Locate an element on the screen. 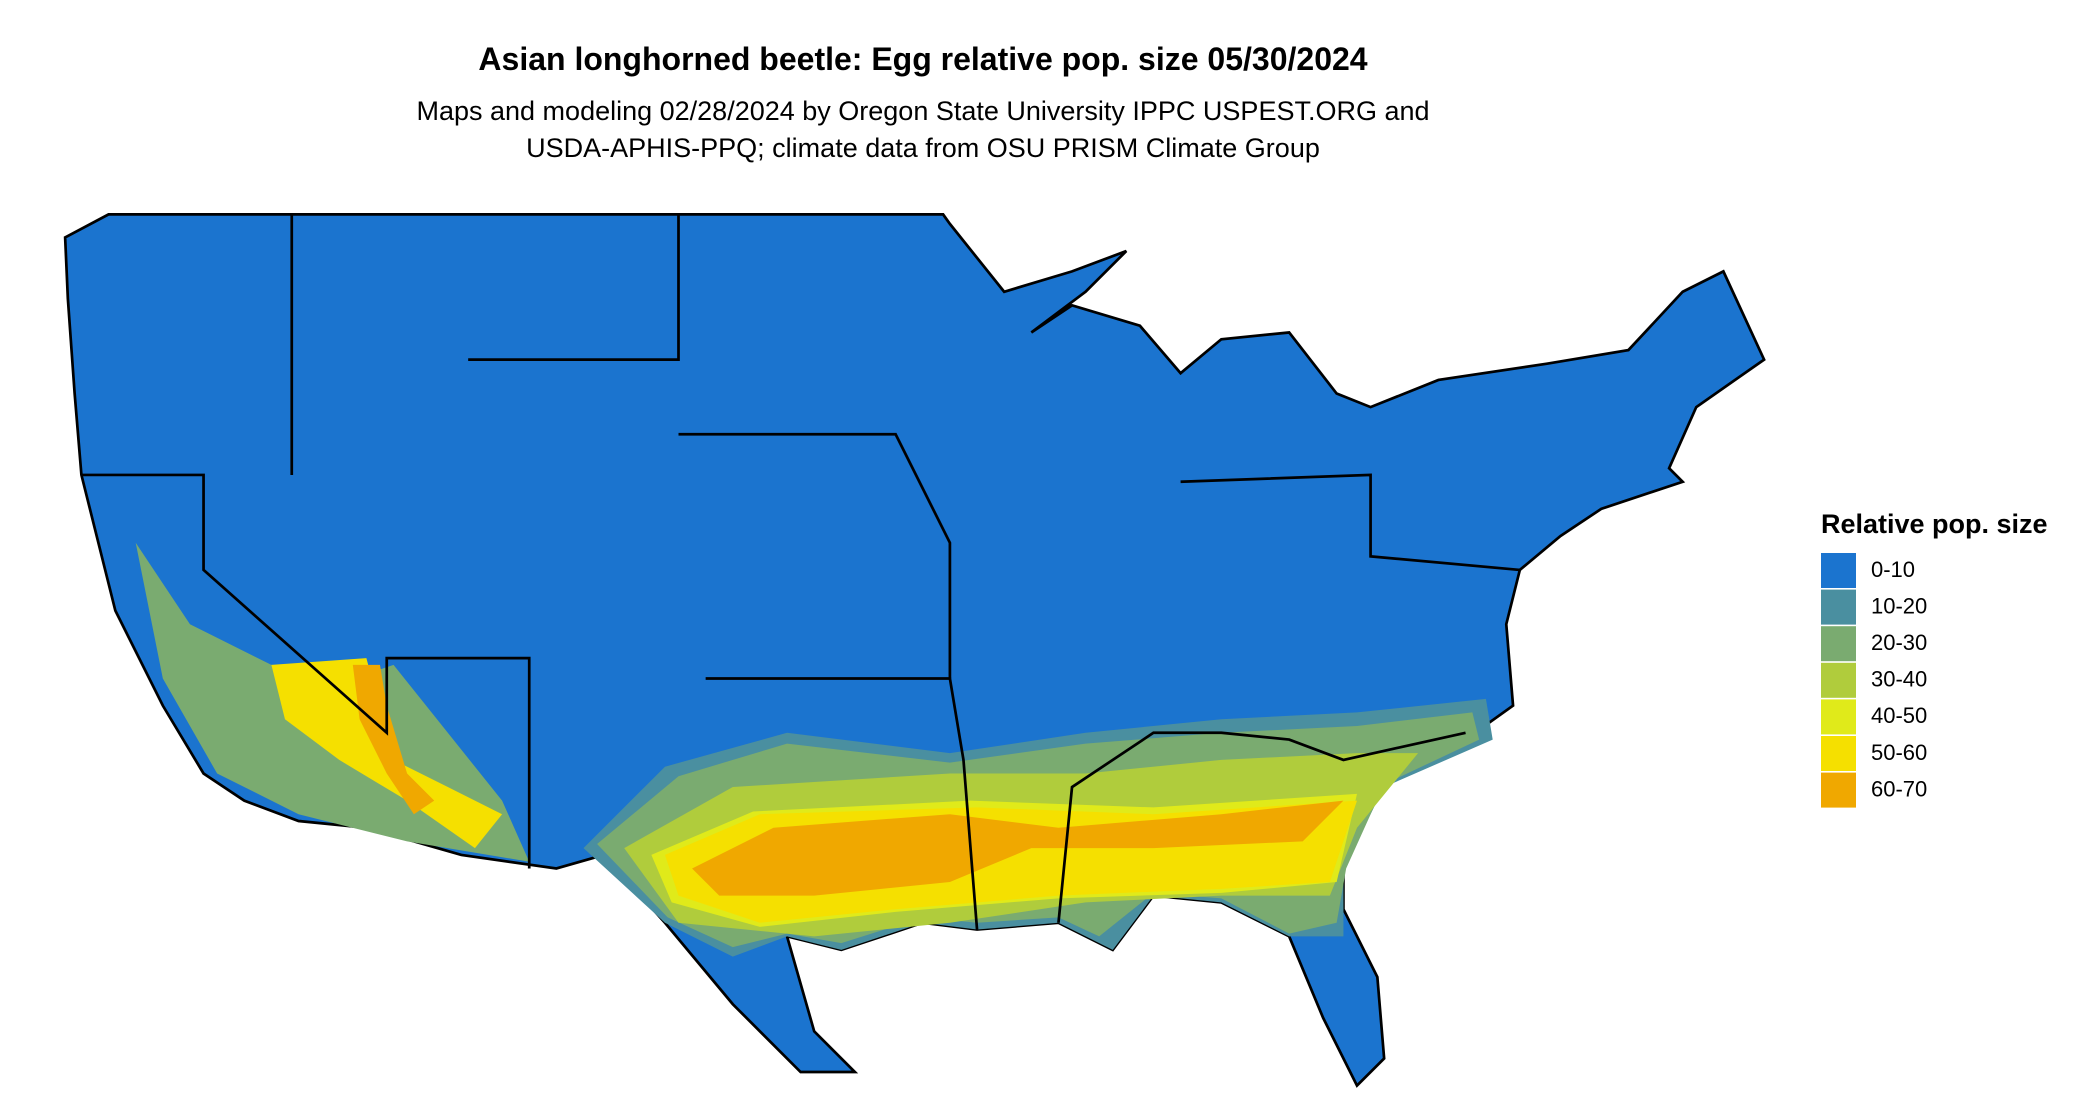 The width and height of the screenshot is (2100, 1116). legend-label: 40-50 is located at coordinates (1899, 715).